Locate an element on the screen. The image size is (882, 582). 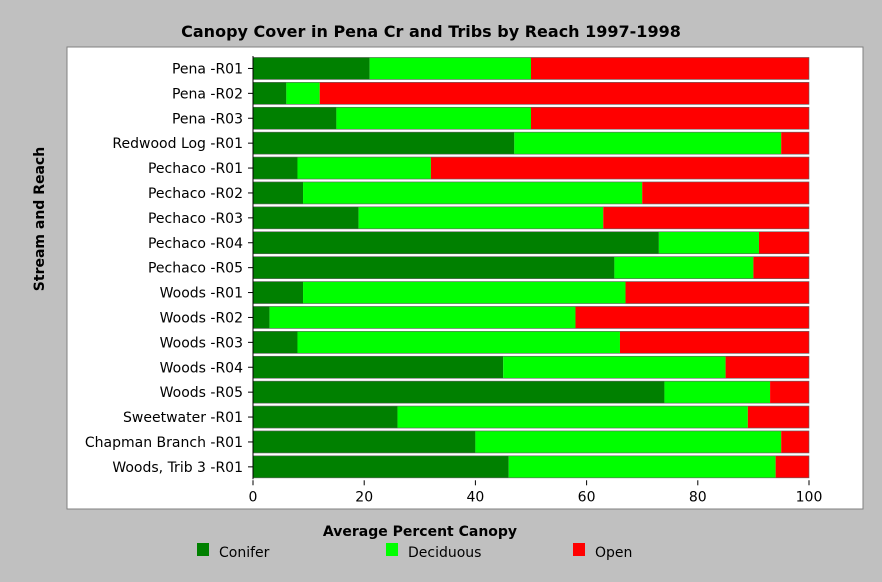
legend-swatch-open is located at coordinates (579, 549).